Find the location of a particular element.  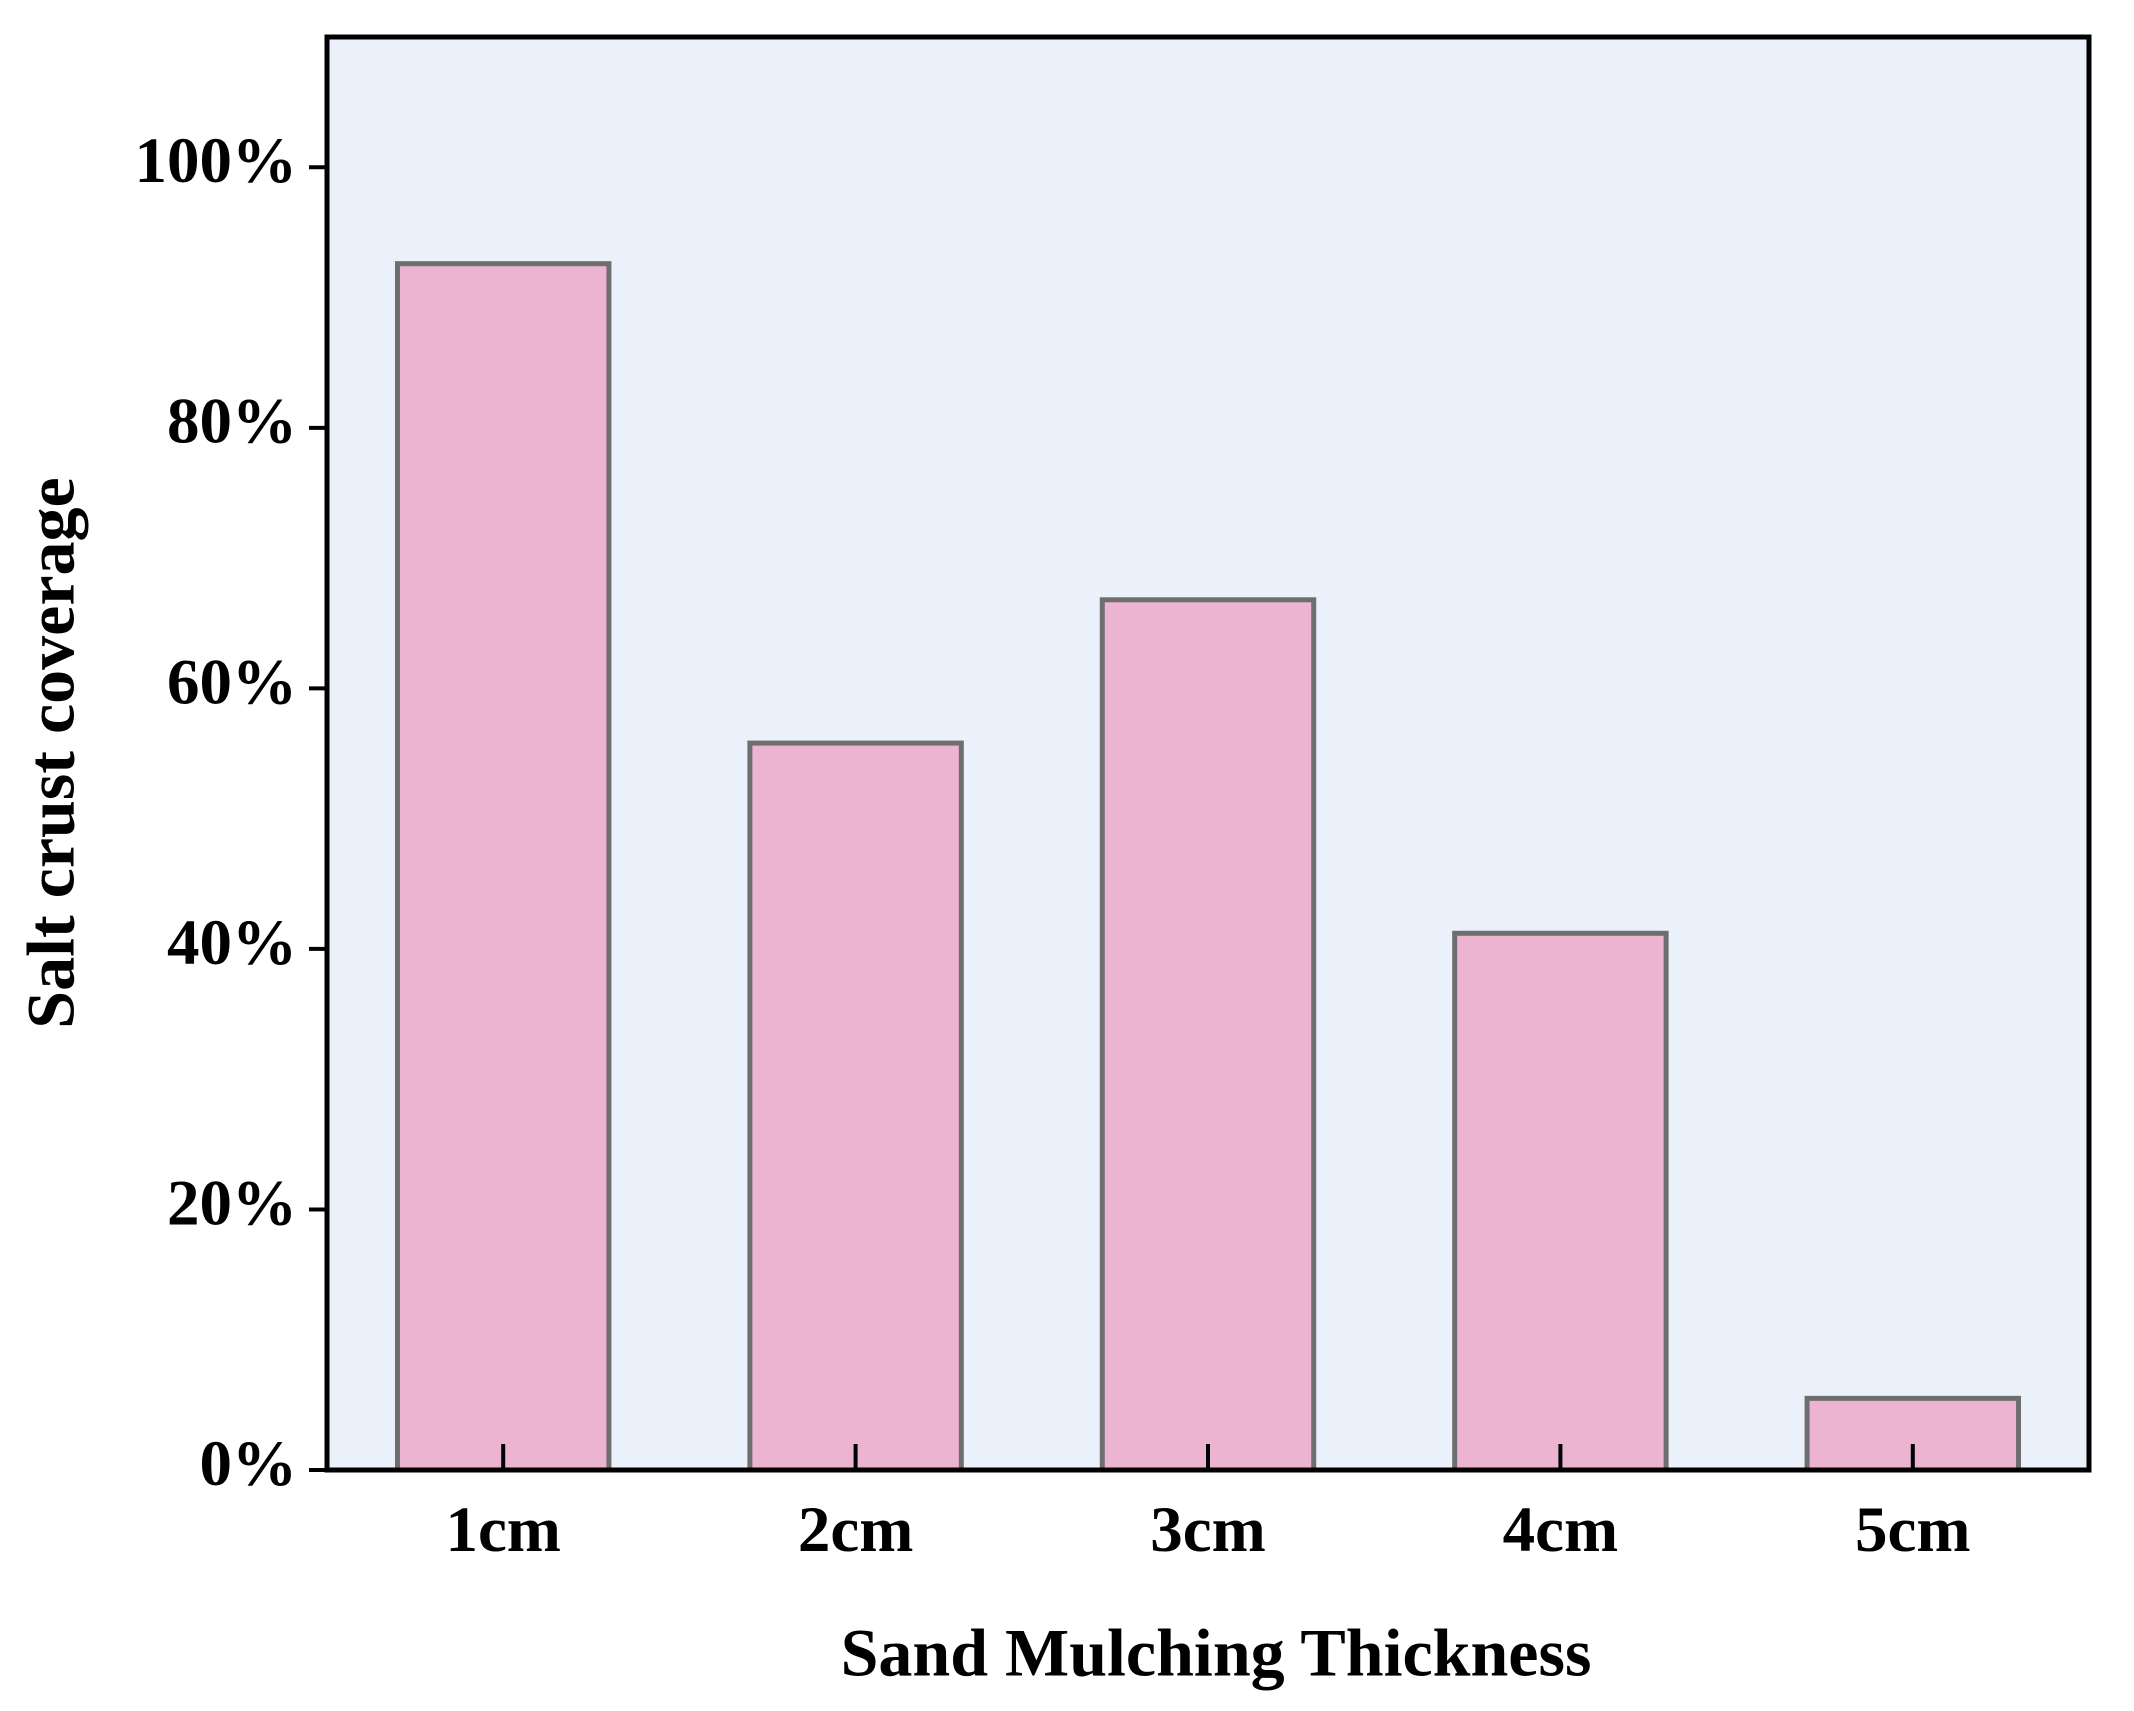

y-tick-label: 60% is located at coordinates (232, 682).